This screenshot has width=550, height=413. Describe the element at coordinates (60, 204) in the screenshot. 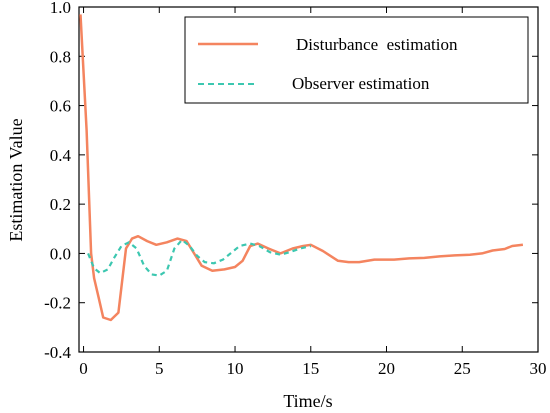

I see `y-tick-label: 0.2` at that location.